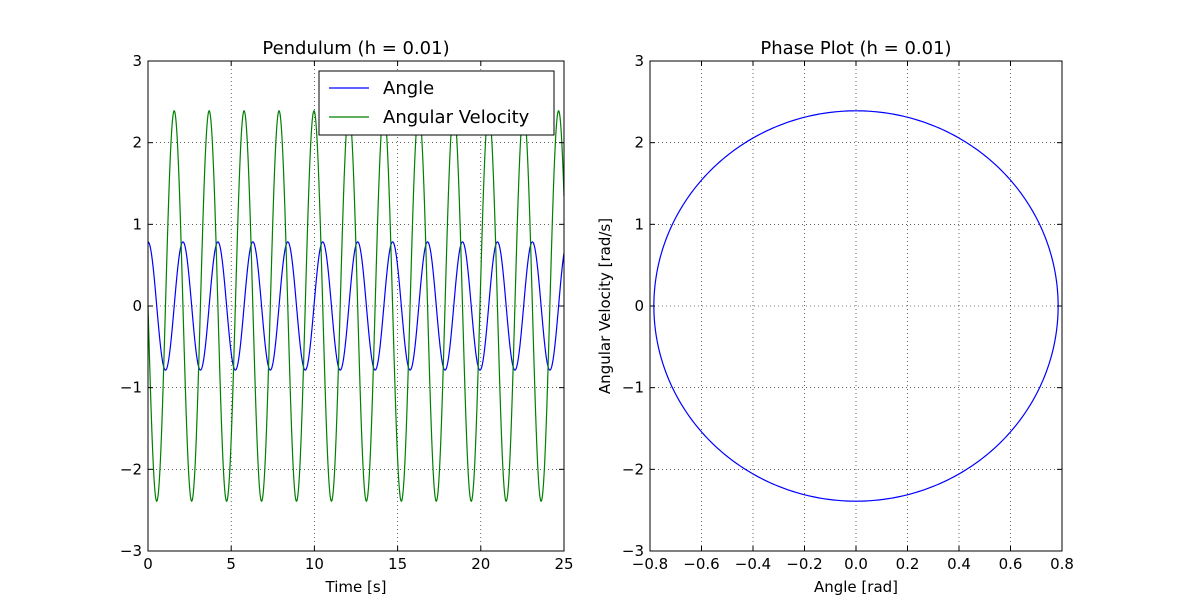 This screenshot has height=612, width=1181. Describe the element at coordinates (908, 564) in the screenshot. I see `x-tick-label: 0.2` at that location.